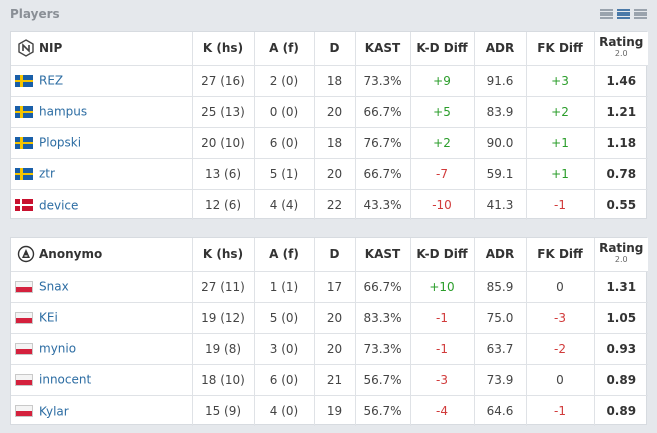 Image resolution: width=657 pixels, height=433 pixels. I want to click on assists-cell: 6 (0), so click(284, 380).